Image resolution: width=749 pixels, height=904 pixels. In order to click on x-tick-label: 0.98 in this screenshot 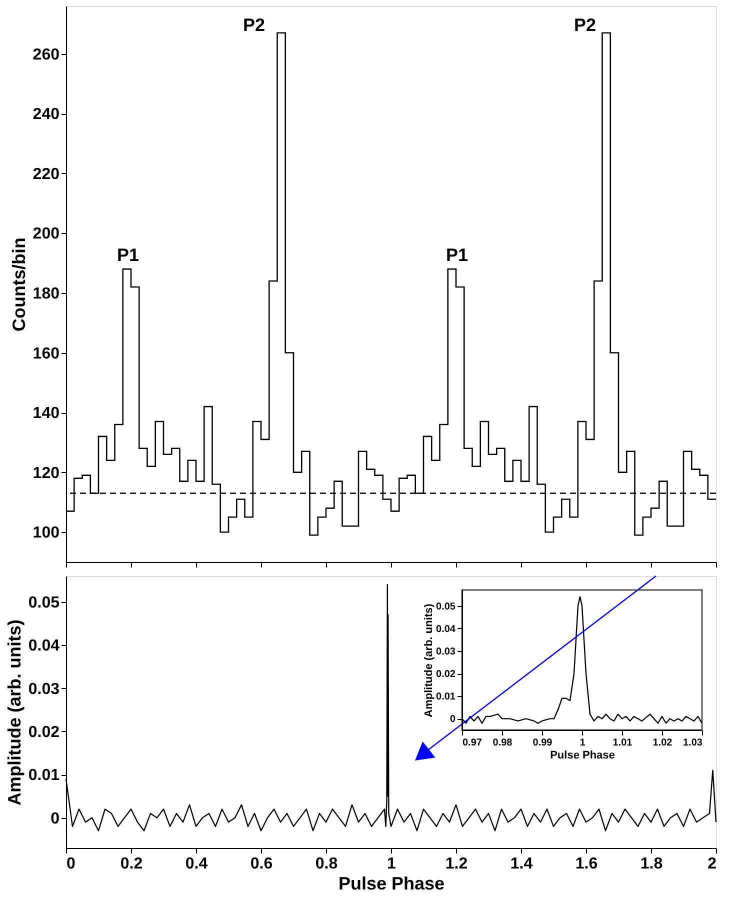, I will do `click(502, 743)`.